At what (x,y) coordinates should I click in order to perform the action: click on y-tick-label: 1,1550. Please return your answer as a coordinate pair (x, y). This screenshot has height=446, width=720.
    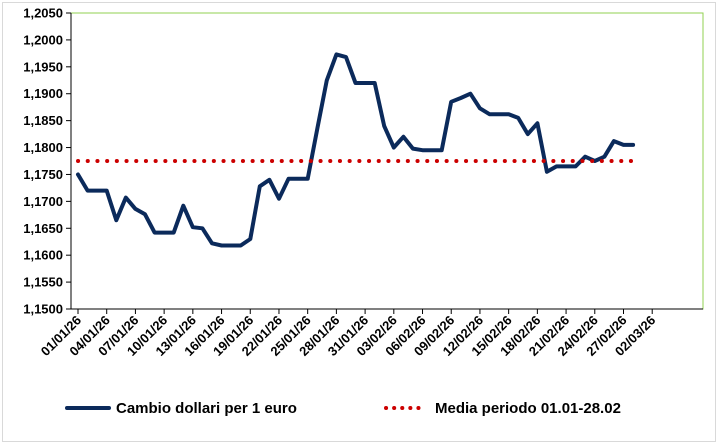
    Looking at the image, I should click on (43, 282).